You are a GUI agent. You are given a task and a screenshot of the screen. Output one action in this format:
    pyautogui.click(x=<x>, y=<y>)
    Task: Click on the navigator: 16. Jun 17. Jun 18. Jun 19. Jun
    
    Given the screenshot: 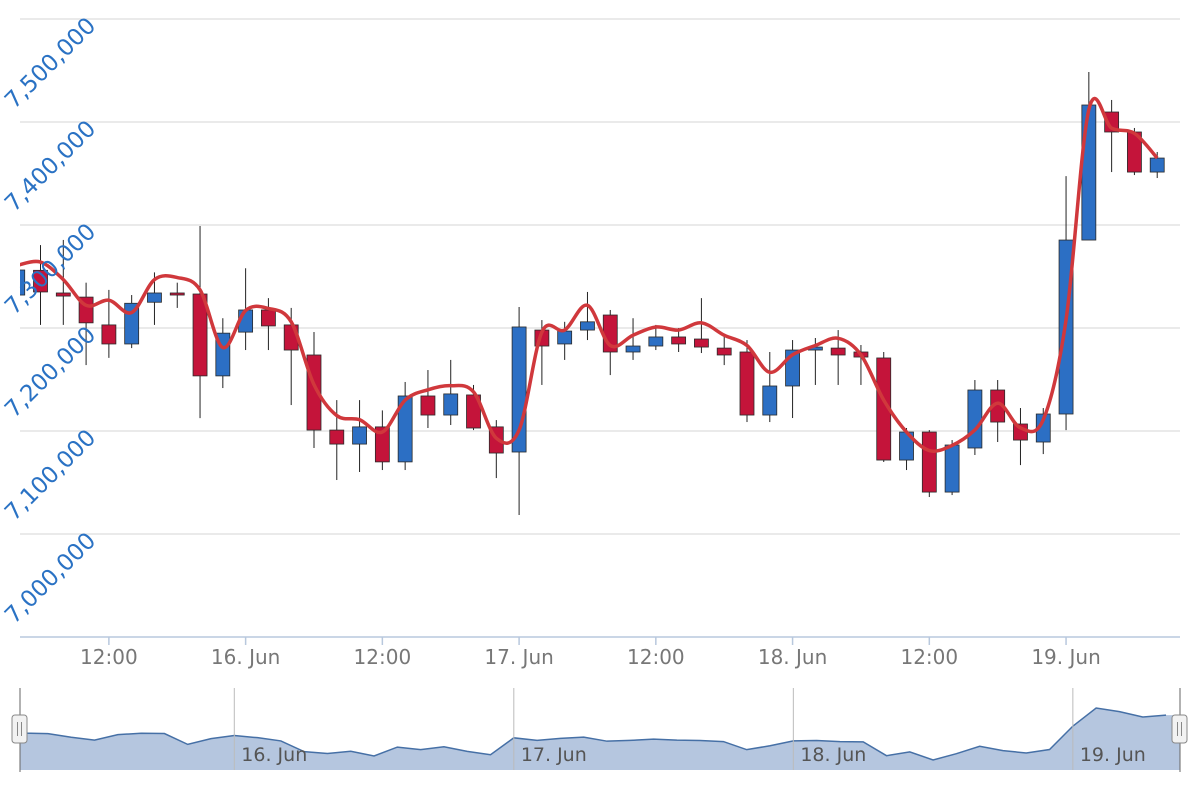 What is the action you would take?
    pyautogui.click(x=600, y=730)
    